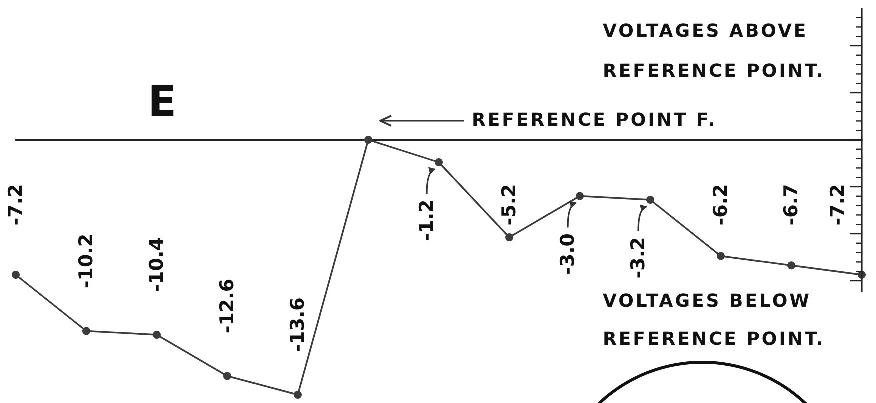 Image resolution: width=876 pixels, height=403 pixels. I want to click on data-label: -6.2, so click(721, 205).